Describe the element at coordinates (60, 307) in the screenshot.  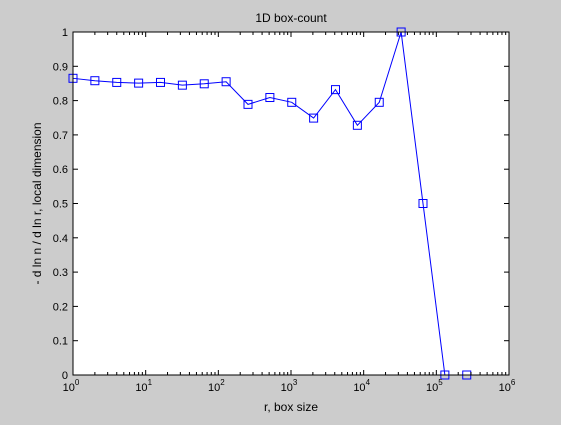
I see `y-tick-label: 0.2` at that location.